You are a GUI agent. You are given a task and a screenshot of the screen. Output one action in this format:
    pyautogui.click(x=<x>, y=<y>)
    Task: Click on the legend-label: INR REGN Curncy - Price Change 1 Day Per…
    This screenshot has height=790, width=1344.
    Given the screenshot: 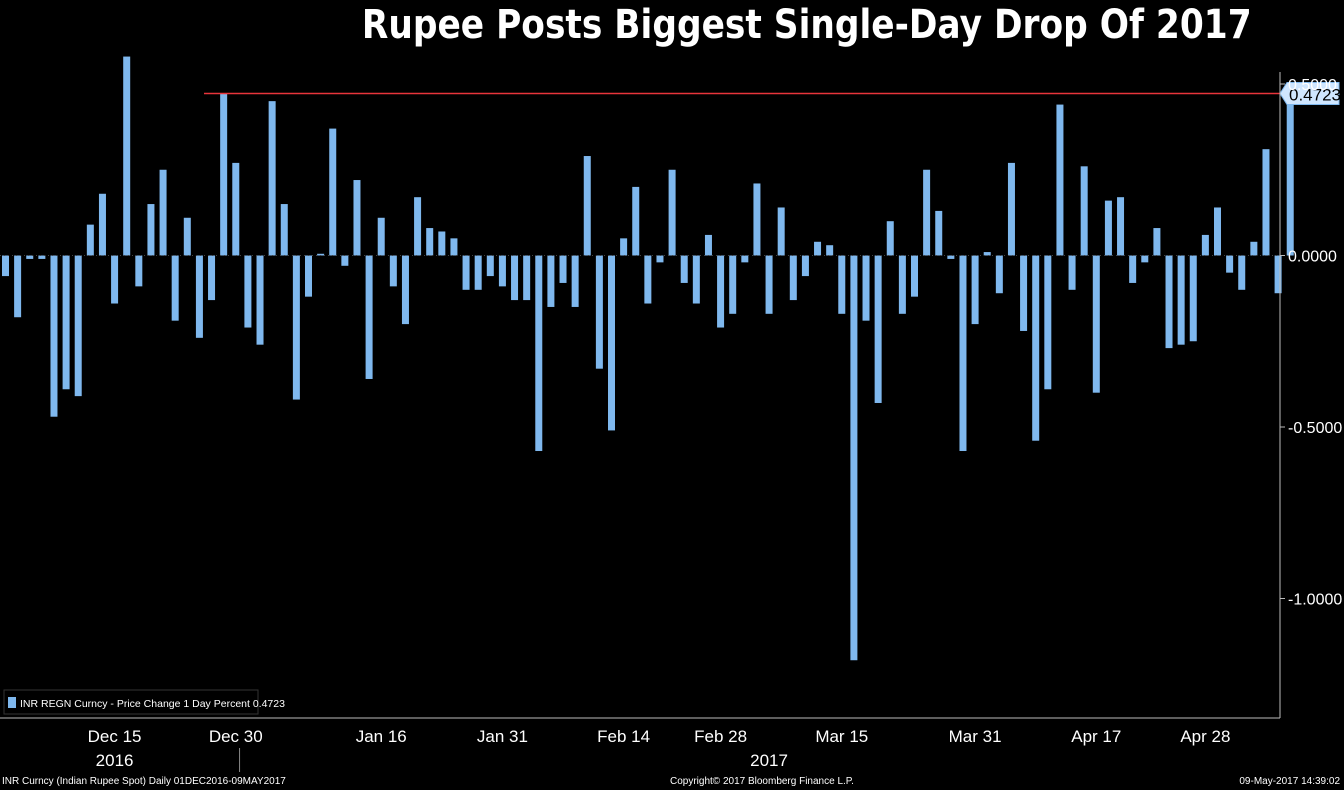 What is the action you would take?
    pyautogui.click(x=152, y=704)
    